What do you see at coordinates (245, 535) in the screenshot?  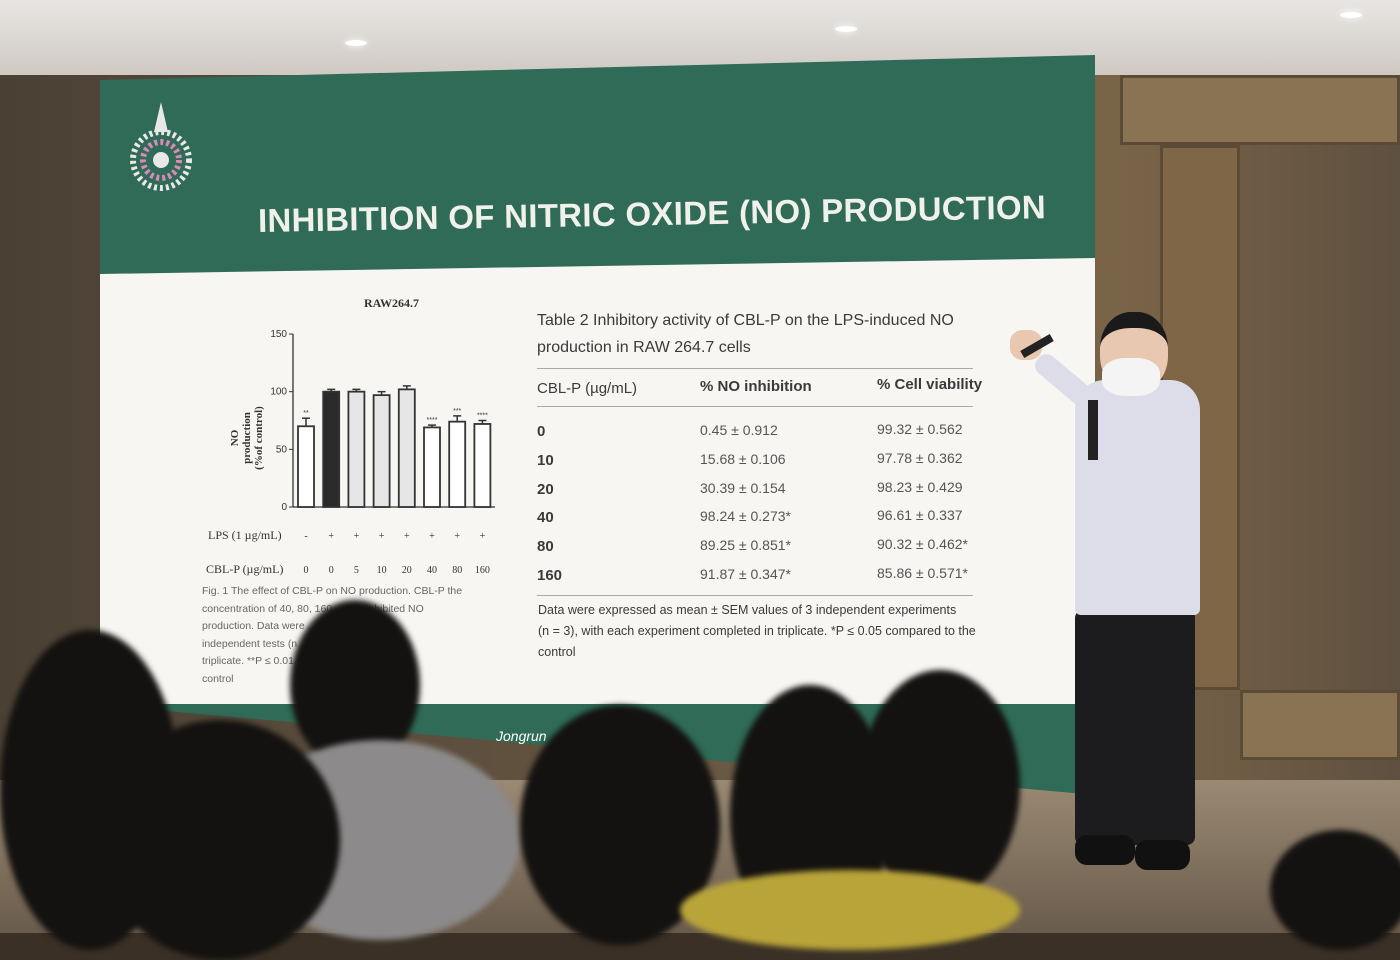 I see `row-label-lps: LPS (1 µg/mL)` at bounding box center [245, 535].